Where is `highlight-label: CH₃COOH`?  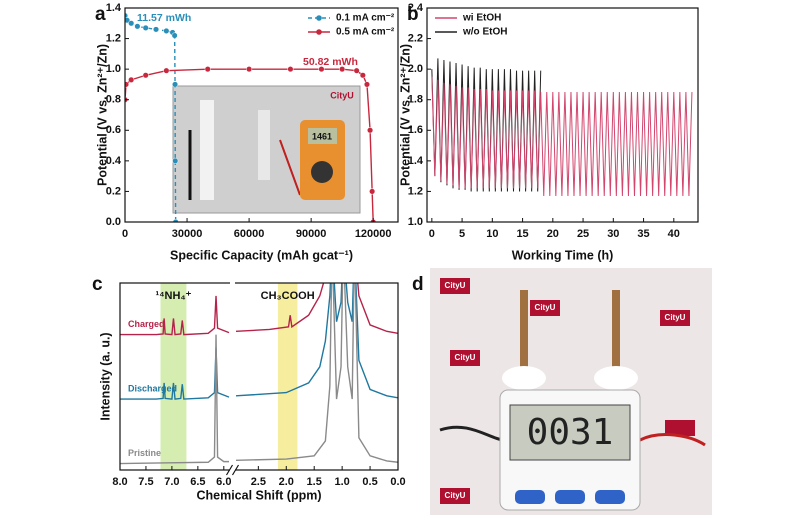 highlight-label: CH₃COOH is located at coordinates (288, 296).